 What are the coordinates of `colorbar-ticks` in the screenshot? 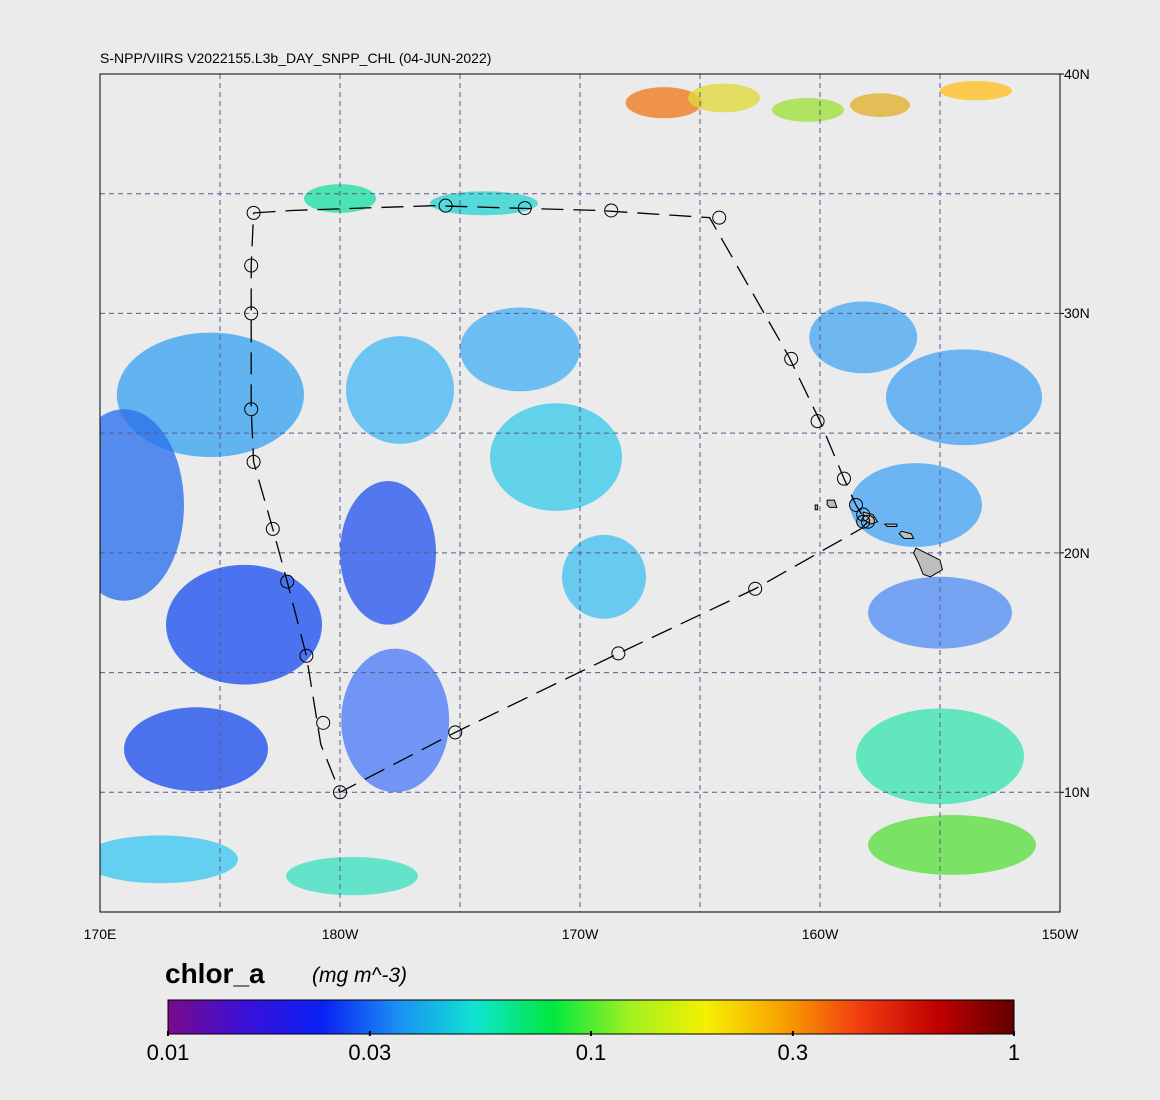 It's located at (591, 1033).